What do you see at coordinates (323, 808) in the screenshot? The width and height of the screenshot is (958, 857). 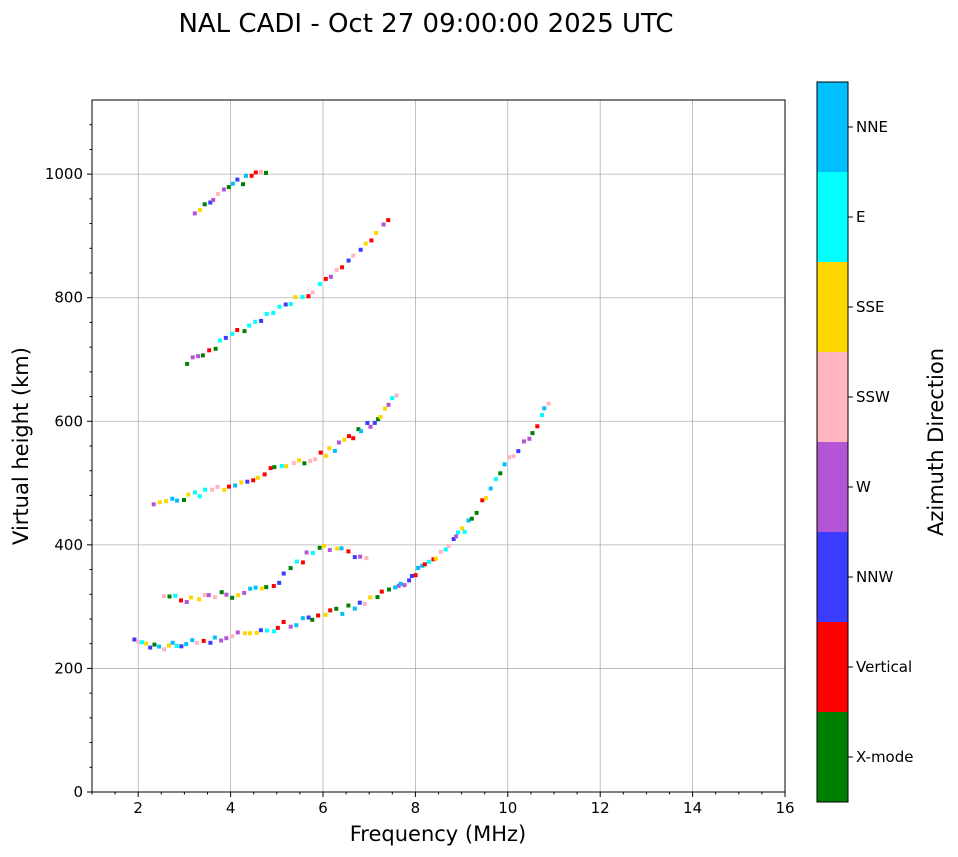 I see `x-tick-label: 6` at bounding box center [323, 808].